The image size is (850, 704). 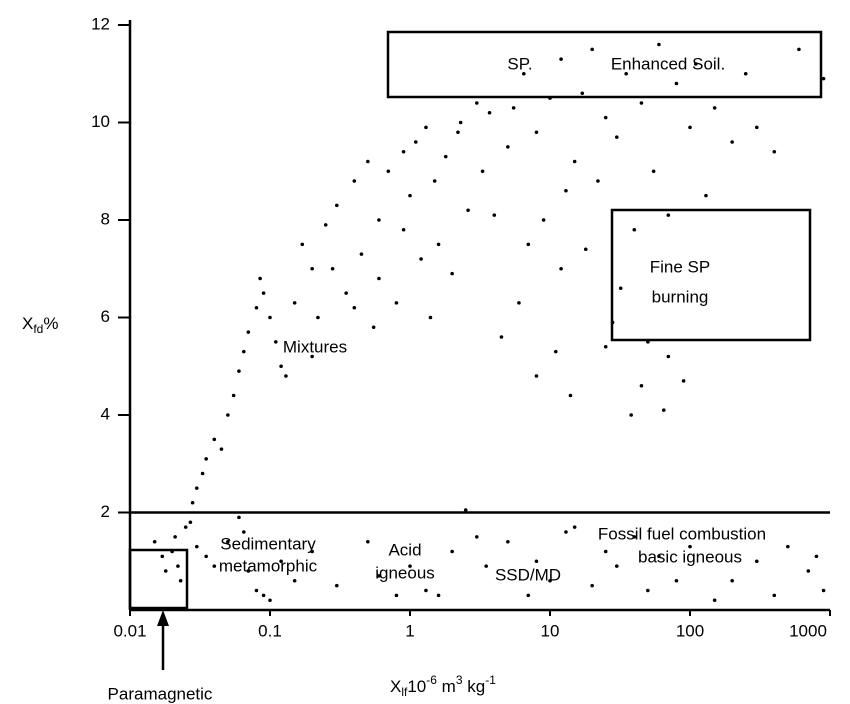 I want to click on annotation: burning, so click(x=680, y=296).